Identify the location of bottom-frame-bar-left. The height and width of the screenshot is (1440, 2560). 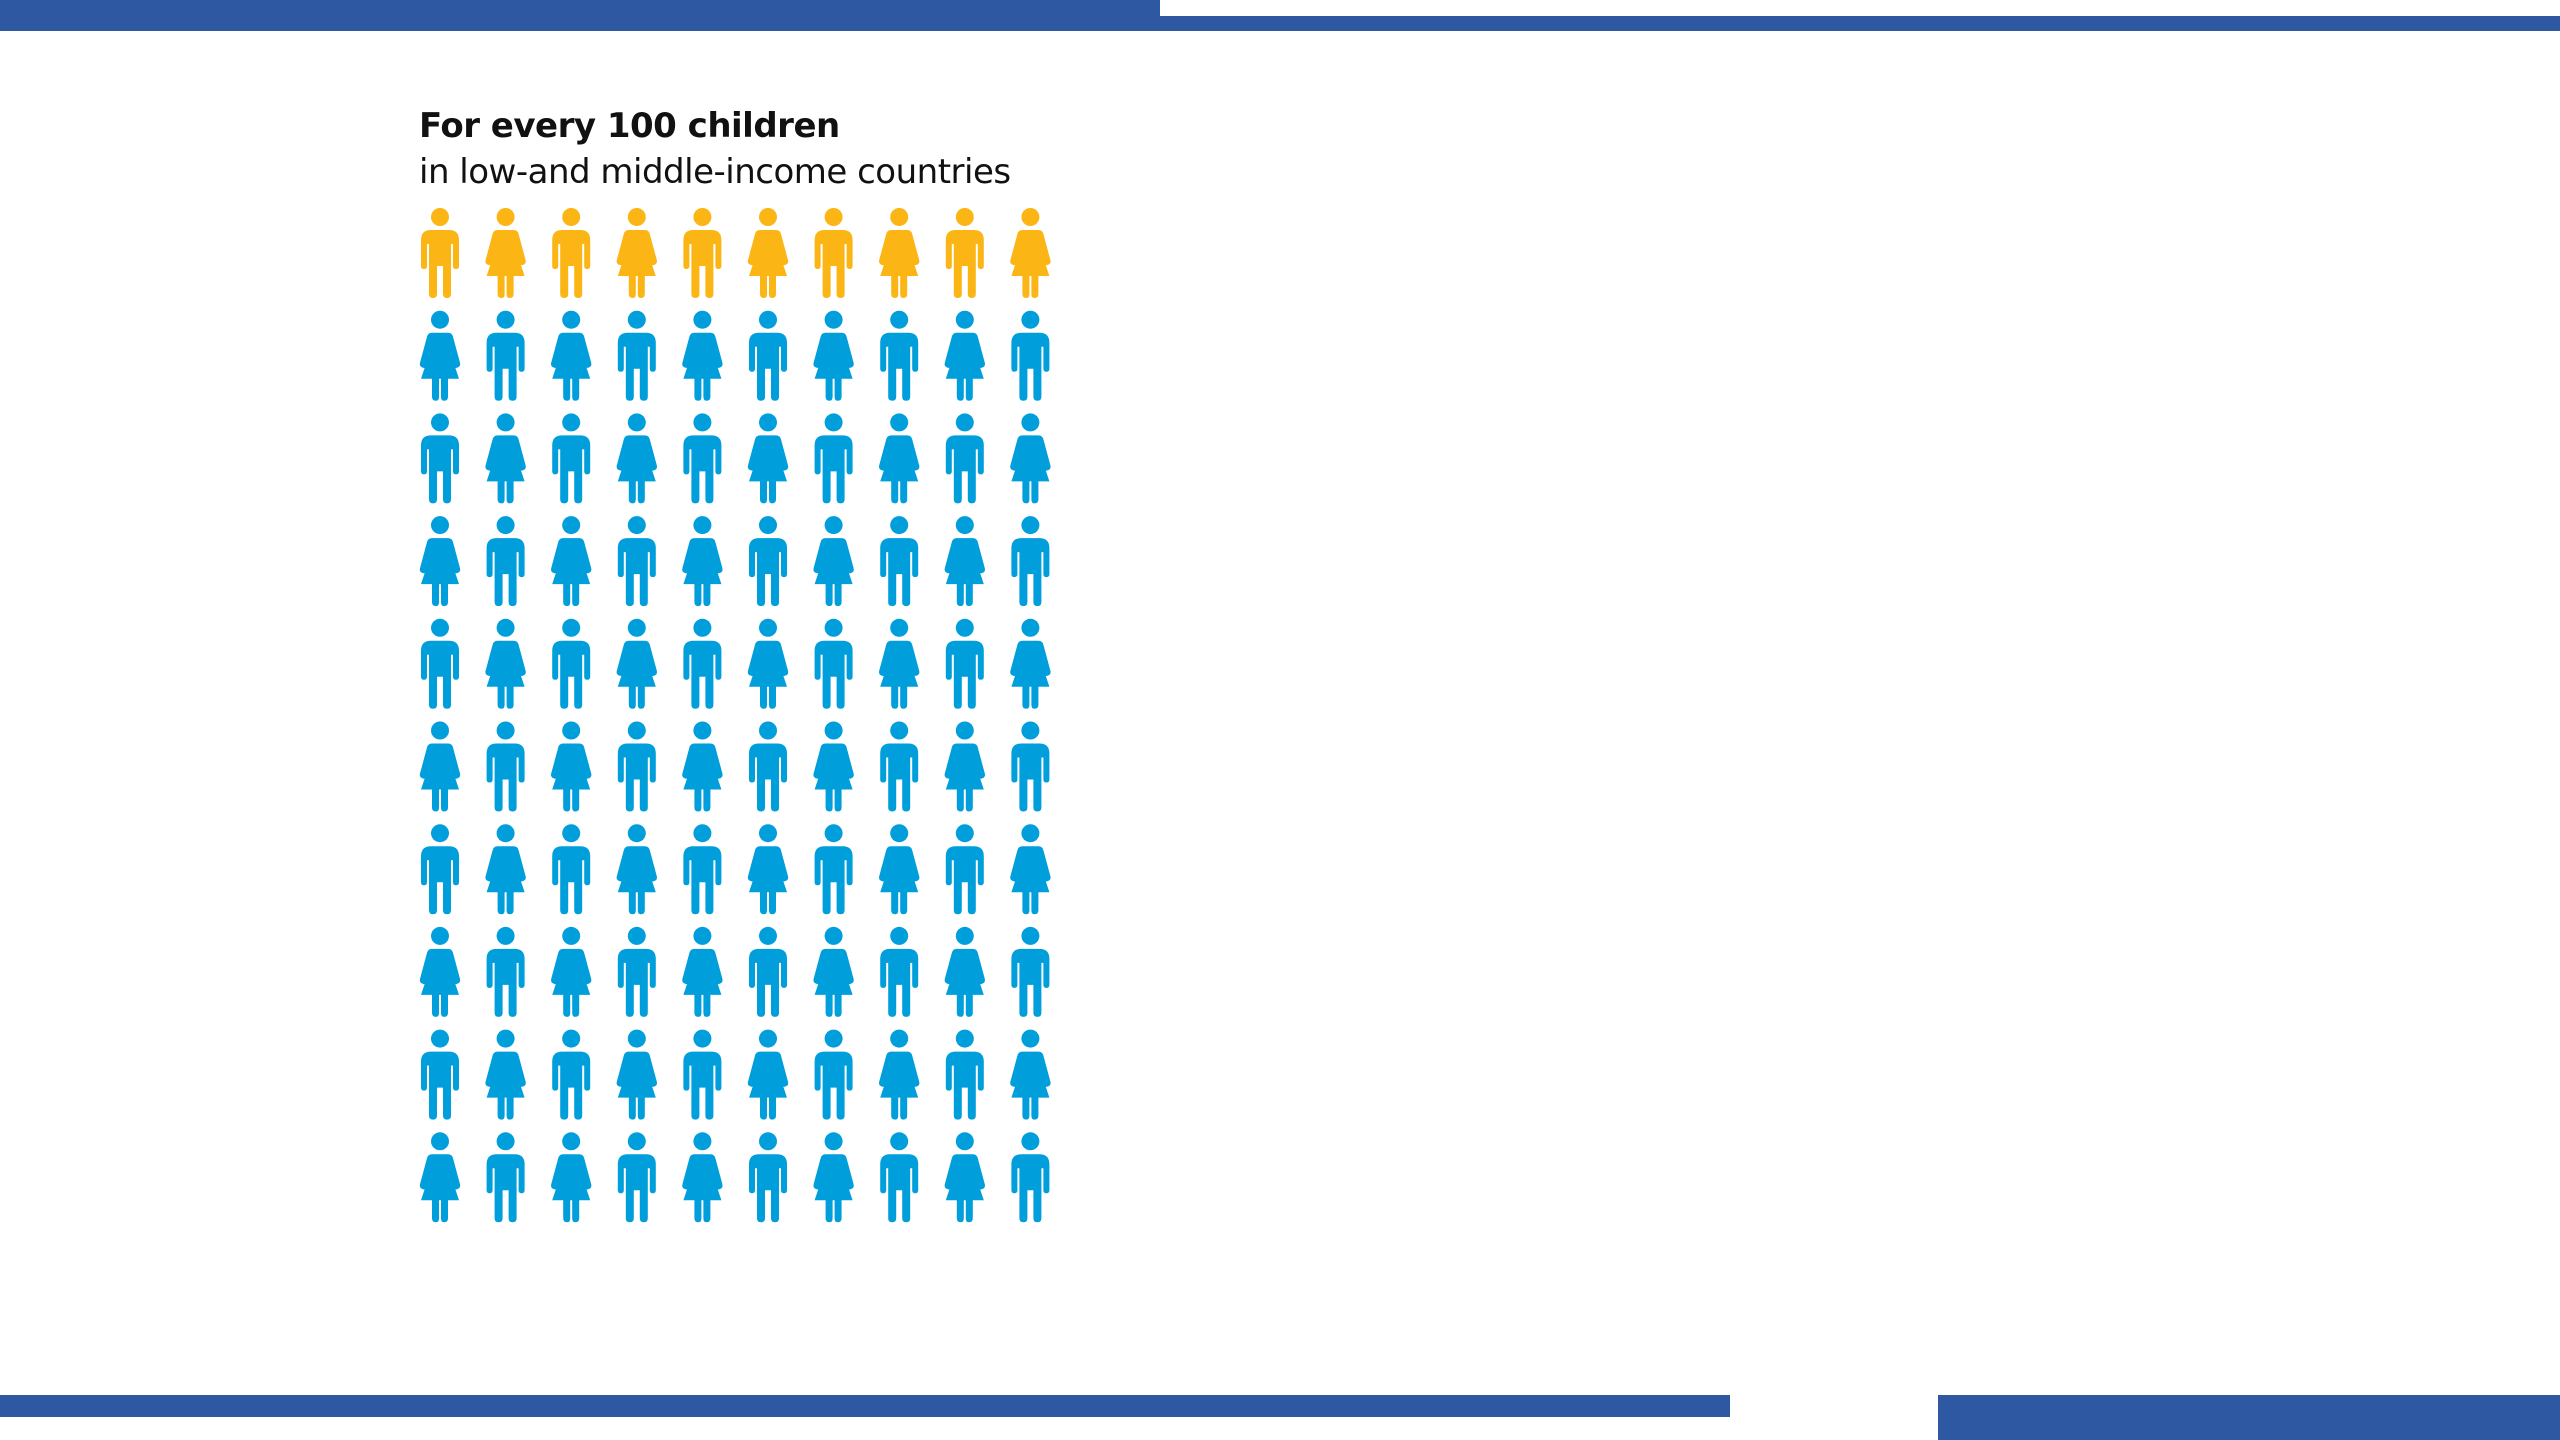
(865, 1406).